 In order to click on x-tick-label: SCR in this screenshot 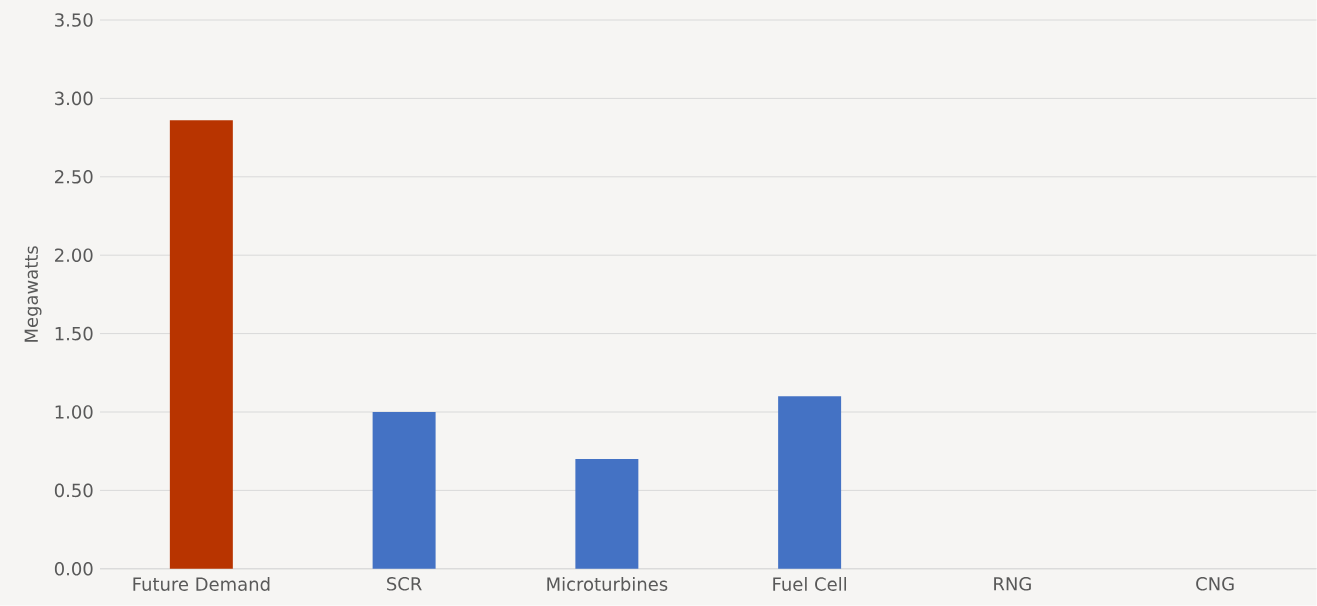, I will do `click(404, 584)`.